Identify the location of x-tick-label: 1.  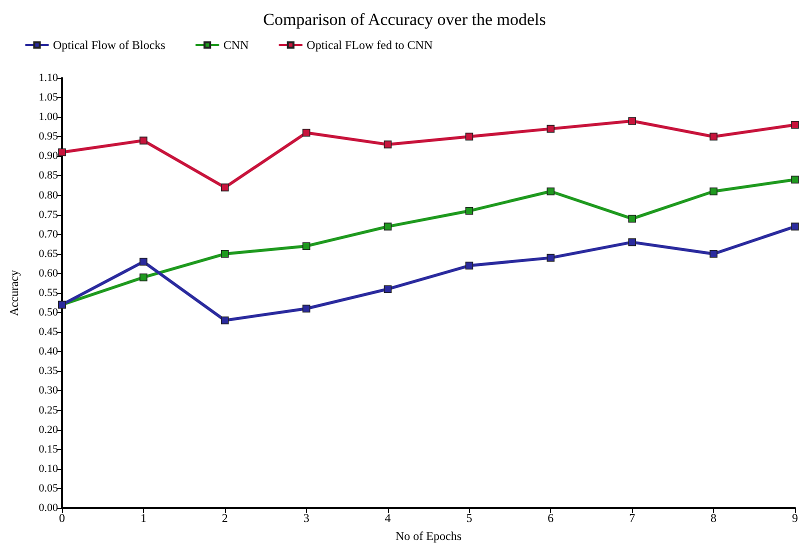
(143, 518).